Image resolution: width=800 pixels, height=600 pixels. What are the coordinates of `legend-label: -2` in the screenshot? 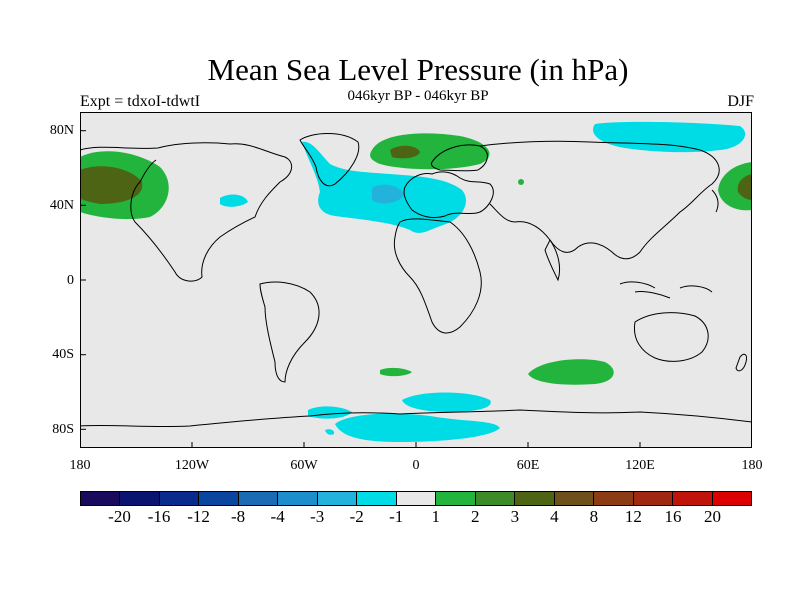 It's located at (356, 516).